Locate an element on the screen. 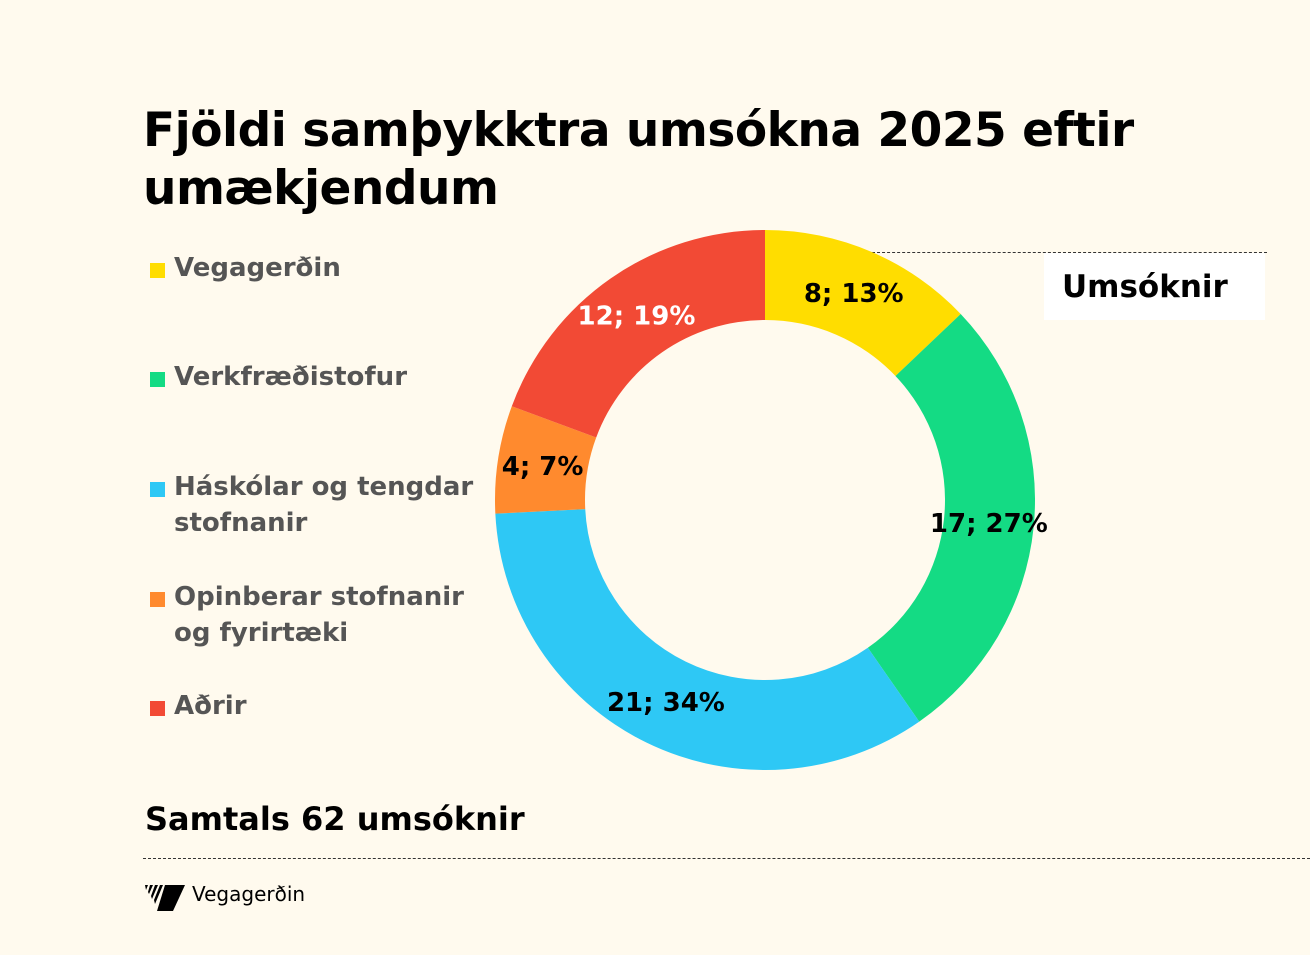 This screenshot has height=955, width=1310. legend-item: Vegagerðin is located at coordinates (320, 268).